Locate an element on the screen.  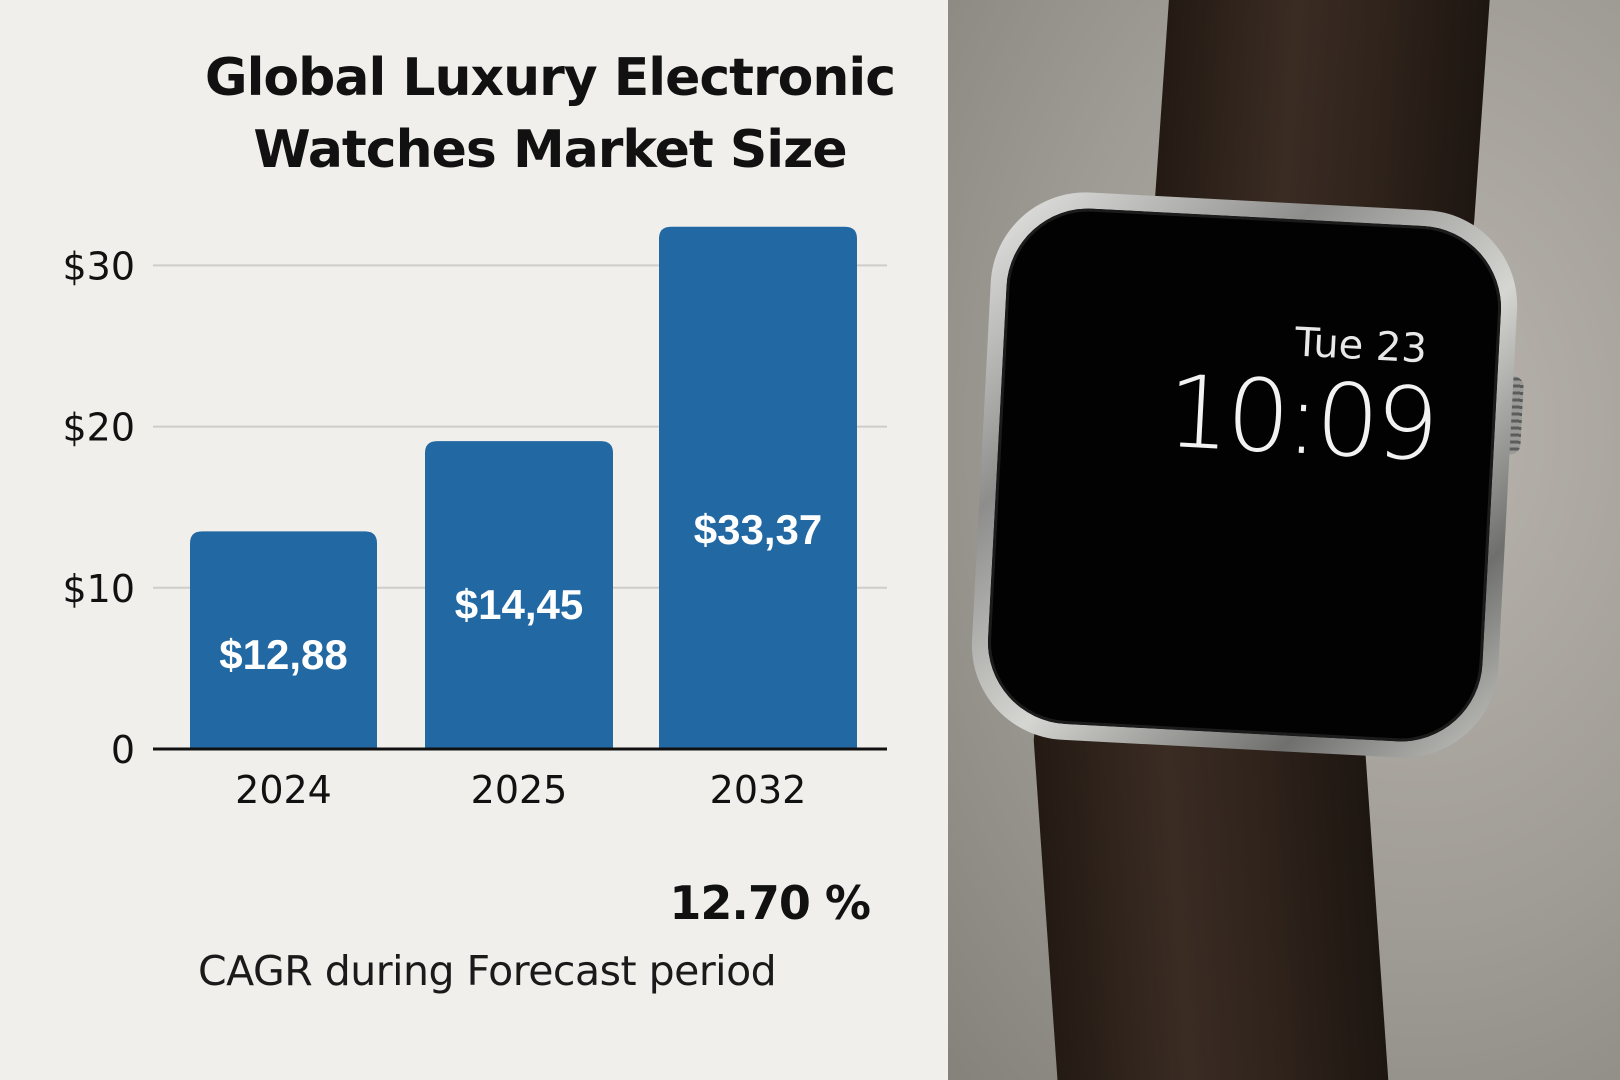
bar-2025 is located at coordinates (519, 595).